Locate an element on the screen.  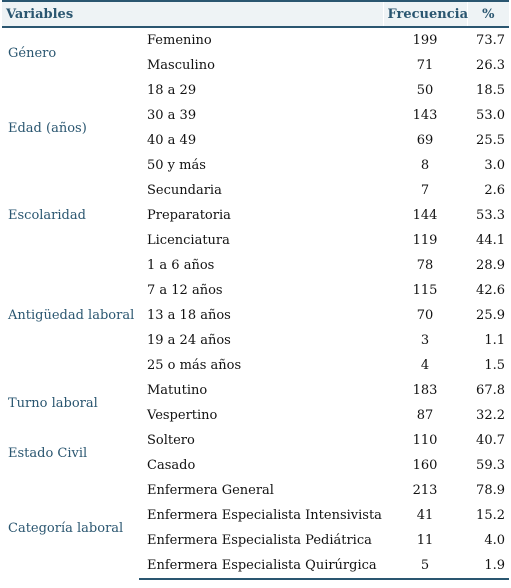
percent-cell: 4.0 is located at coordinates (494, 540).